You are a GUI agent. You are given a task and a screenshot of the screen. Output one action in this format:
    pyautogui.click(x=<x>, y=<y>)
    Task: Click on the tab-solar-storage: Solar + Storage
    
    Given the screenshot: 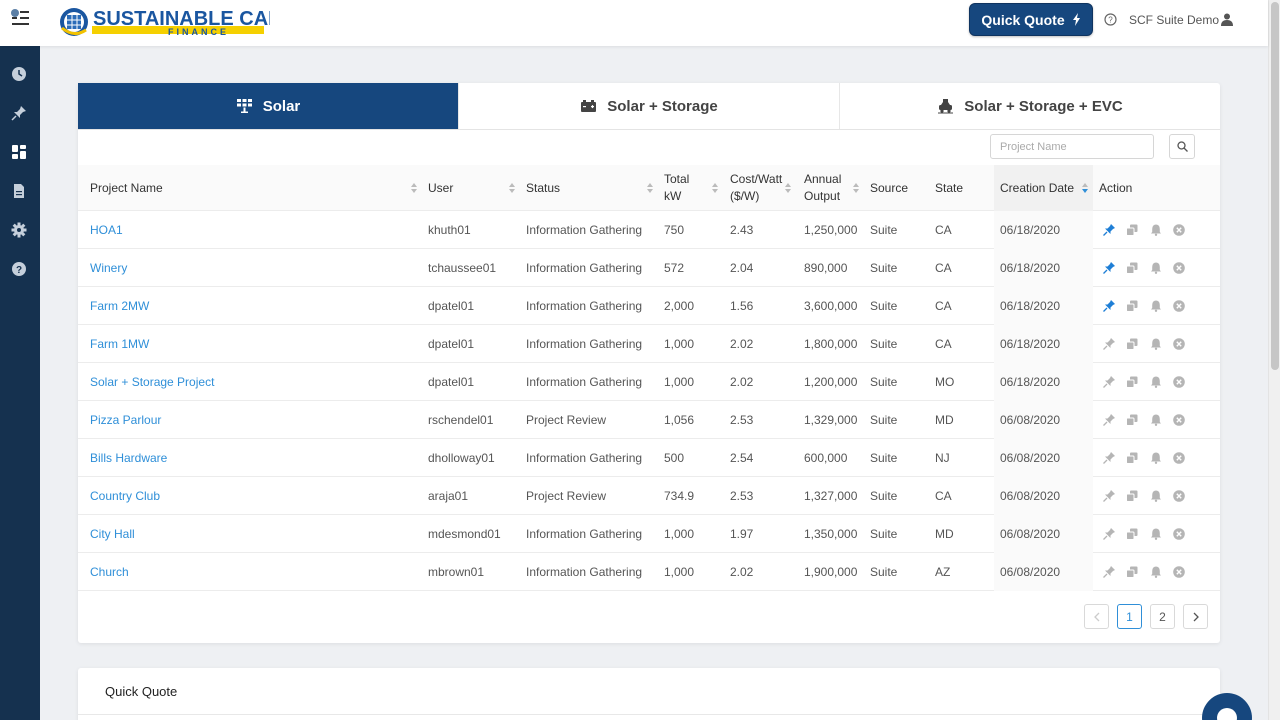 What is the action you would take?
    pyautogui.click(x=649, y=106)
    